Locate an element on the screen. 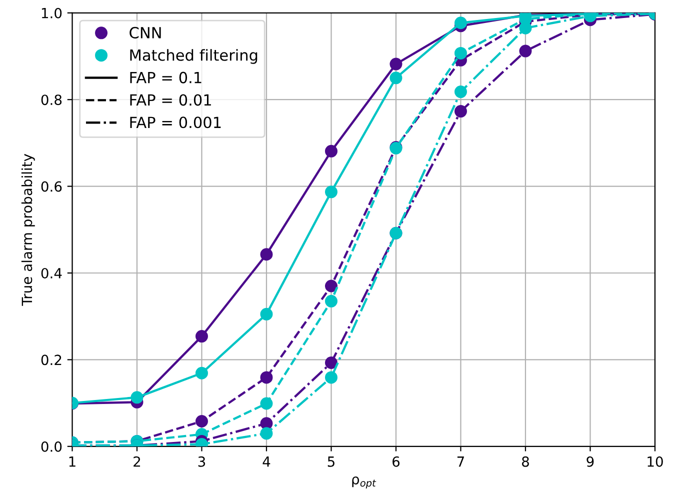 This screenshot has height=496, width=688. y-tick-label: 0.8 is located at coordinates (51, 100).